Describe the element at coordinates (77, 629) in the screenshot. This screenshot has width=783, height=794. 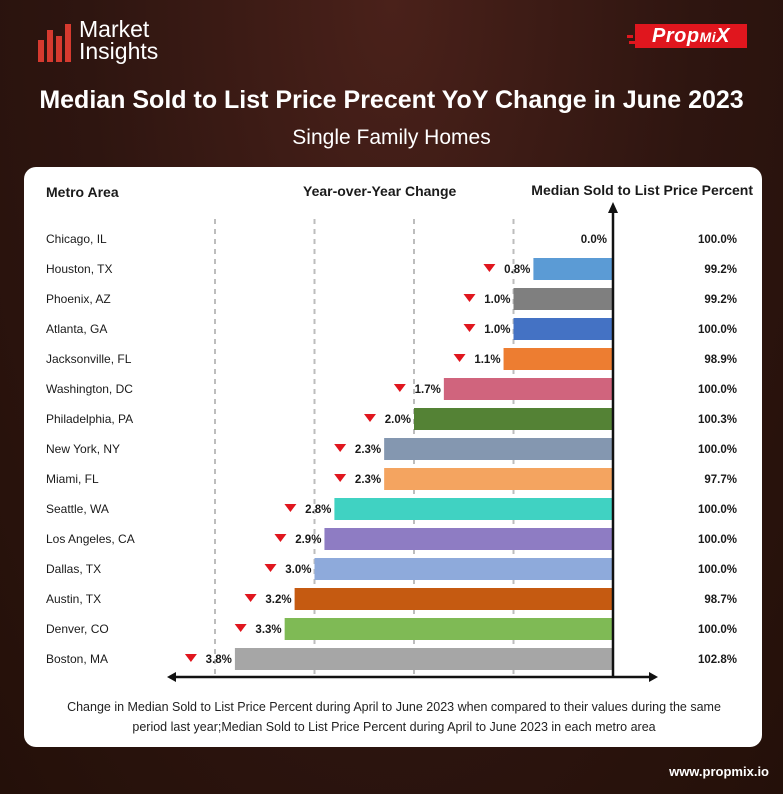
I see `metro-label: Denver, CO` at that location.